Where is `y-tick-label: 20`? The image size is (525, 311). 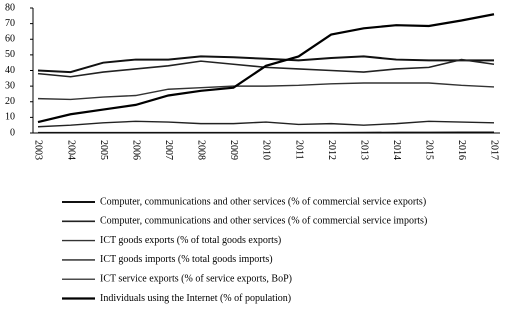 y-tick-label: 20 is located at coordinates (10, 101).